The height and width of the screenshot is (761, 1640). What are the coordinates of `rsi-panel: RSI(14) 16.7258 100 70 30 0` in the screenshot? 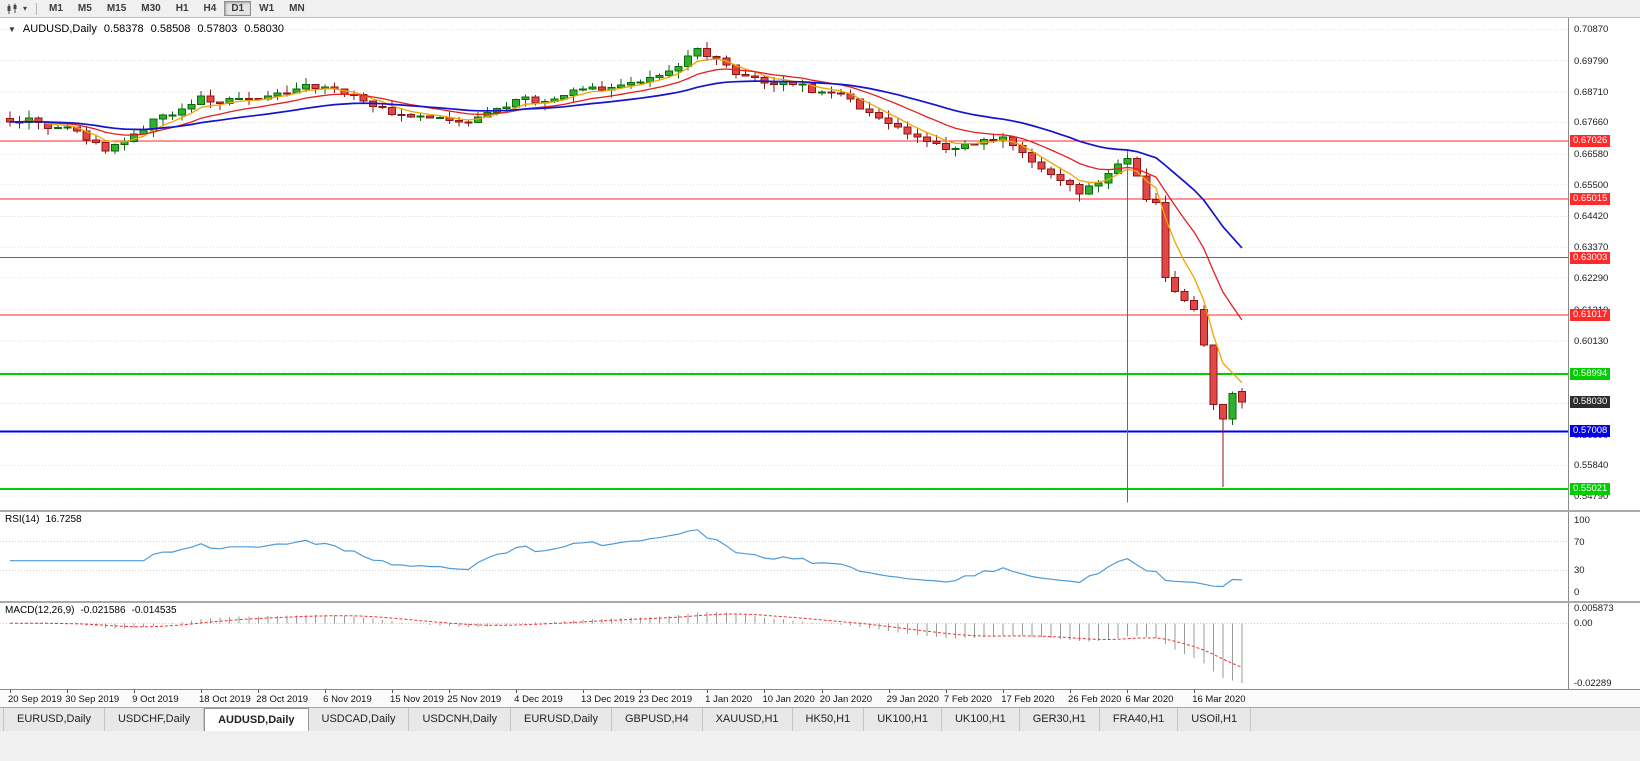 It's located at (820, 556).